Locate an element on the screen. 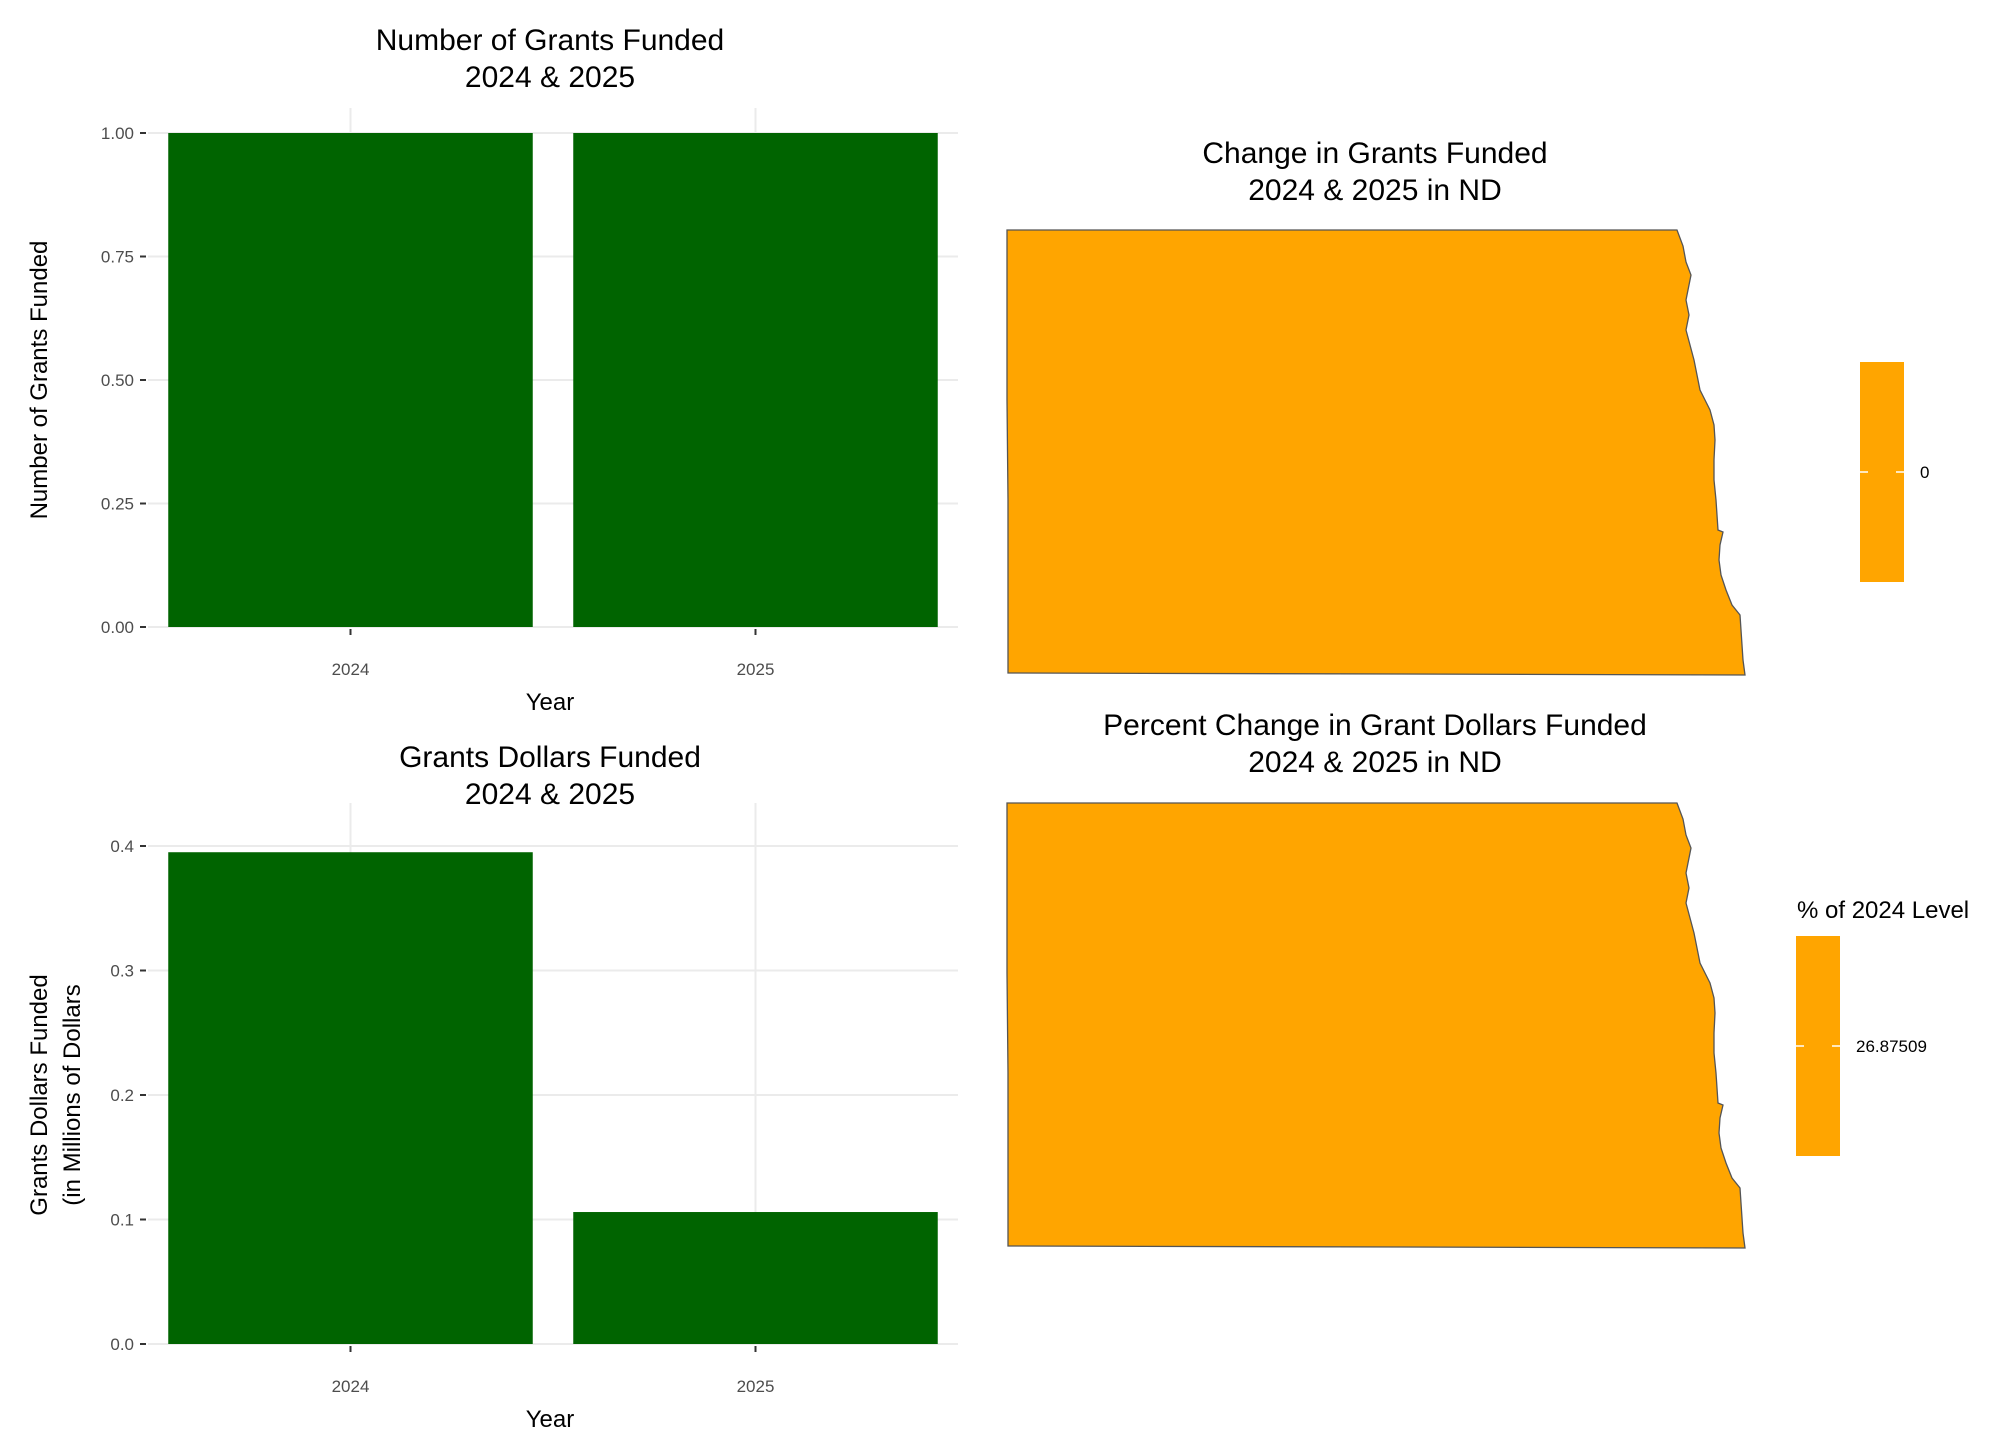  y-tick-label: 0.4 is located at coordinates (122, 846).